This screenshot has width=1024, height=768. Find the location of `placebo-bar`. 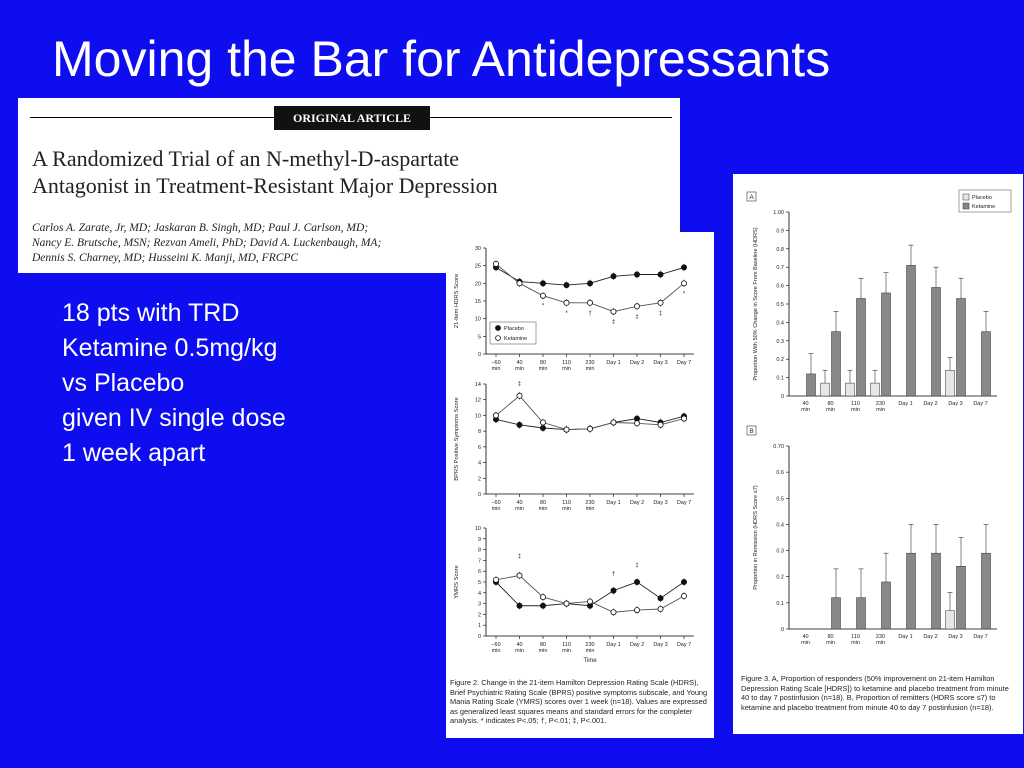

placebo-bar is located at coordinates (825, 389).